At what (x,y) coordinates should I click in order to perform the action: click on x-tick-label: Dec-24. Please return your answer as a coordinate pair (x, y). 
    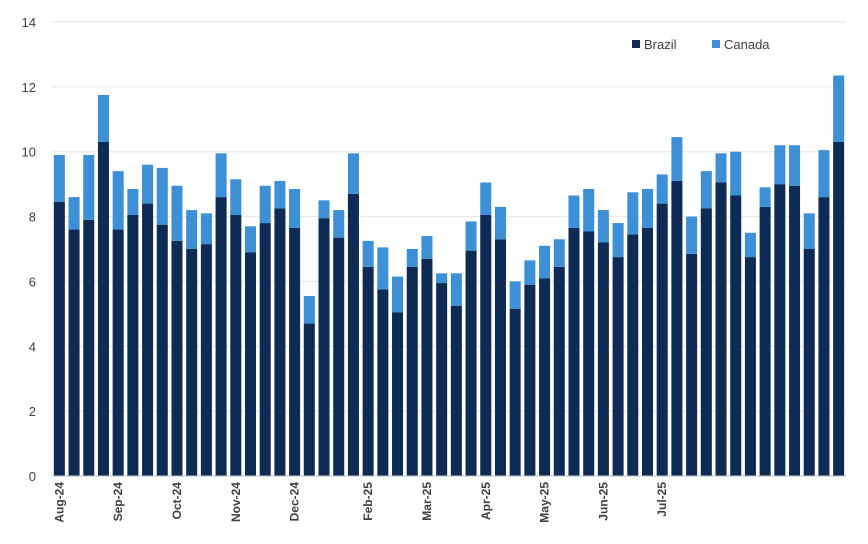
    Looking at the image, I should click on (295, 502).